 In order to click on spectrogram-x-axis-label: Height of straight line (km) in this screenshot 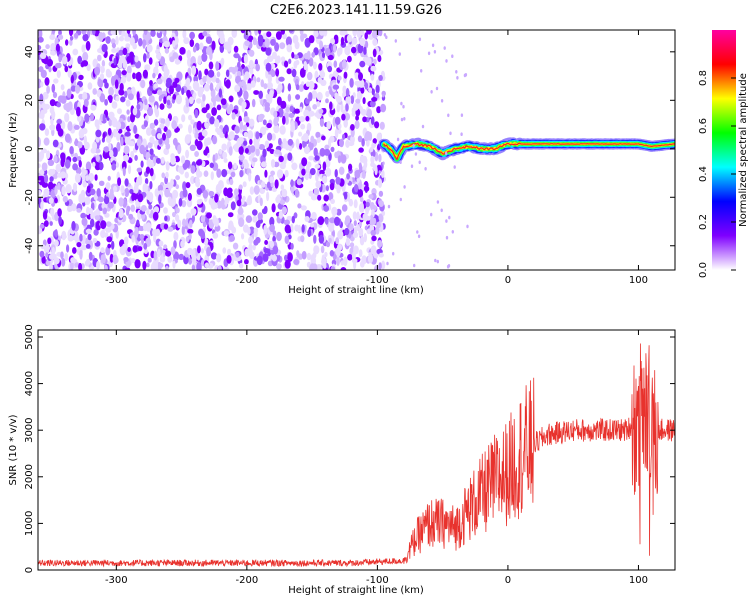, I will do `click(356, 290)`.